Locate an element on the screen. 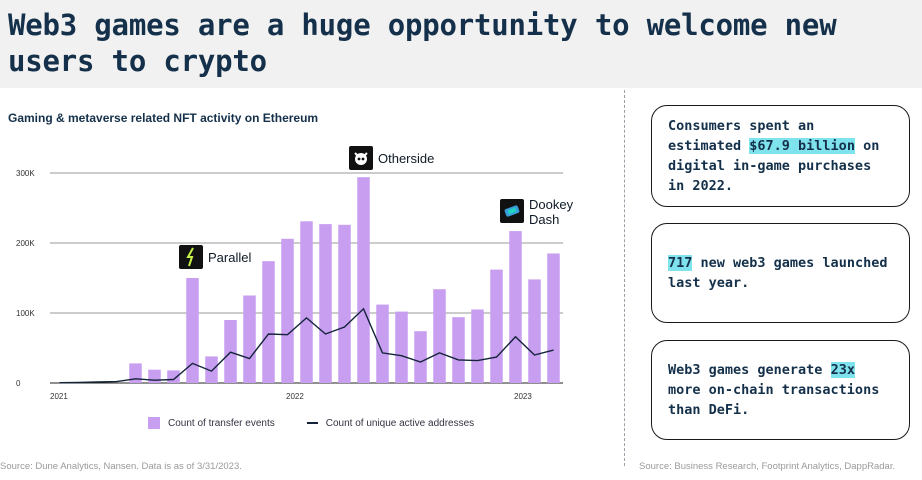  y-tick-label: 200K is located at coordinates (25, 243).